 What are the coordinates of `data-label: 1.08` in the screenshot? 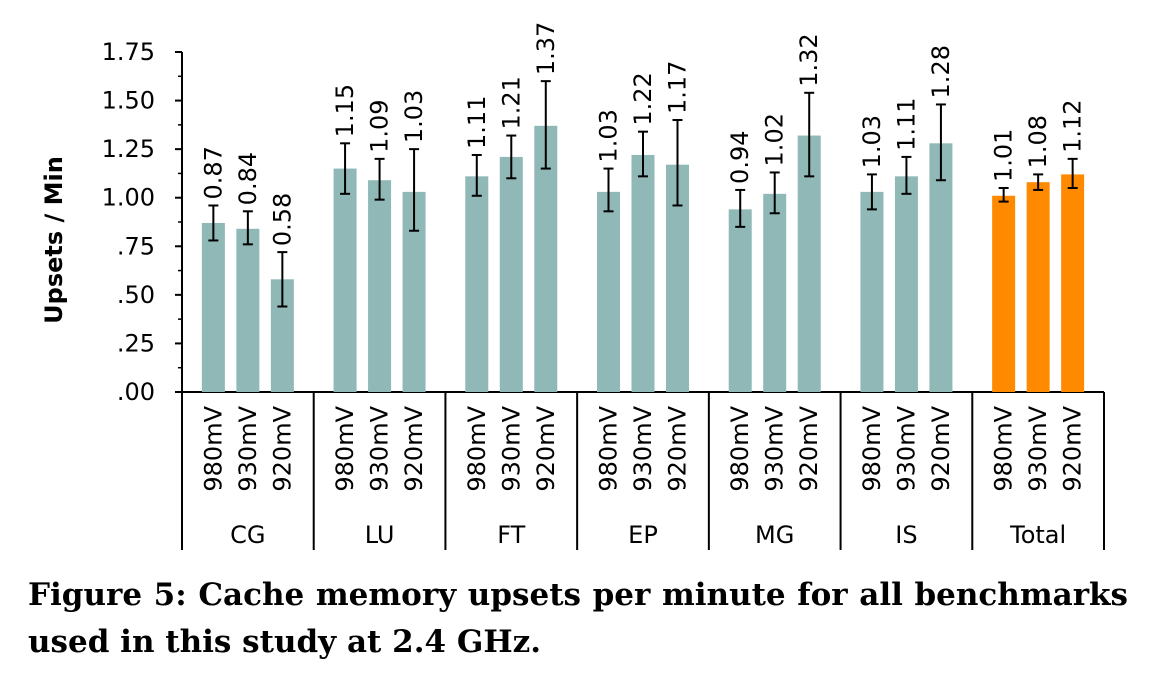 It's located at (1038, 141).